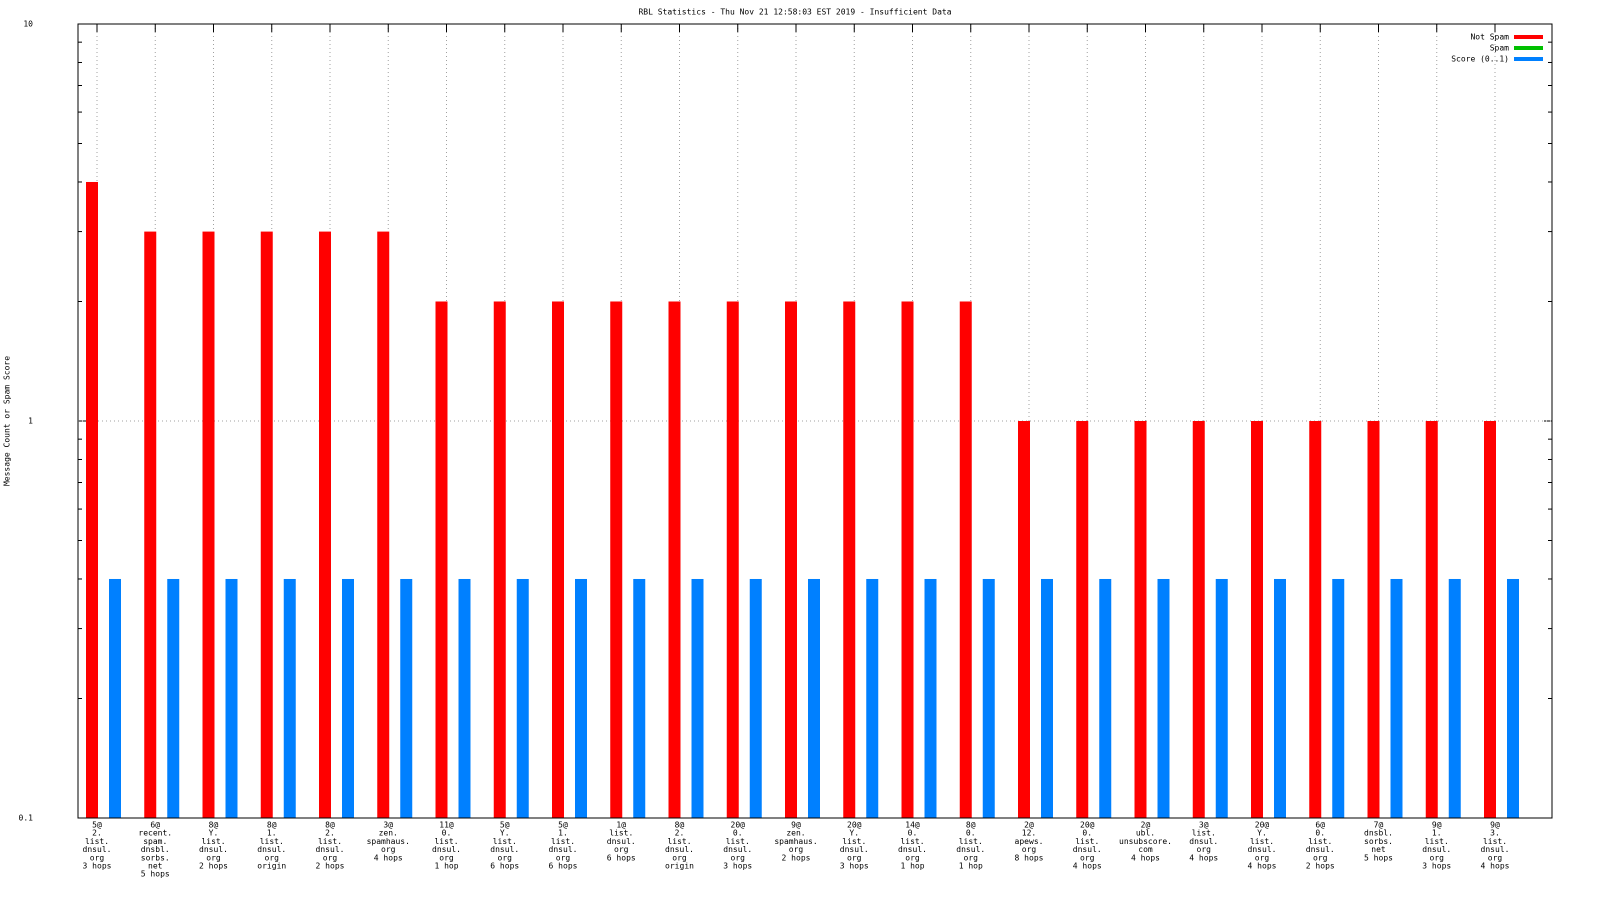 This screenshot has height=905, width=1600. Describe the element at coordinates (1379, 825) in the screenshot. I see `x-tick-label: 7@` at that location.